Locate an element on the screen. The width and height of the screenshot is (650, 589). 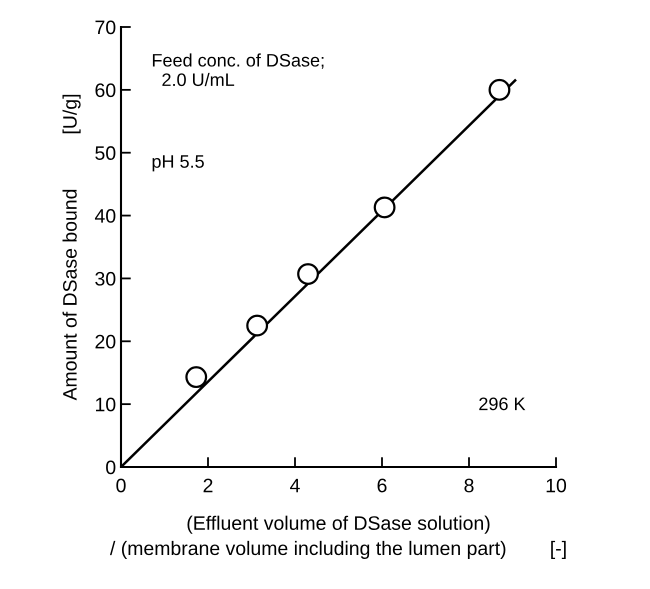
y-tick-label: 50 is located at coordinates (105, 153).